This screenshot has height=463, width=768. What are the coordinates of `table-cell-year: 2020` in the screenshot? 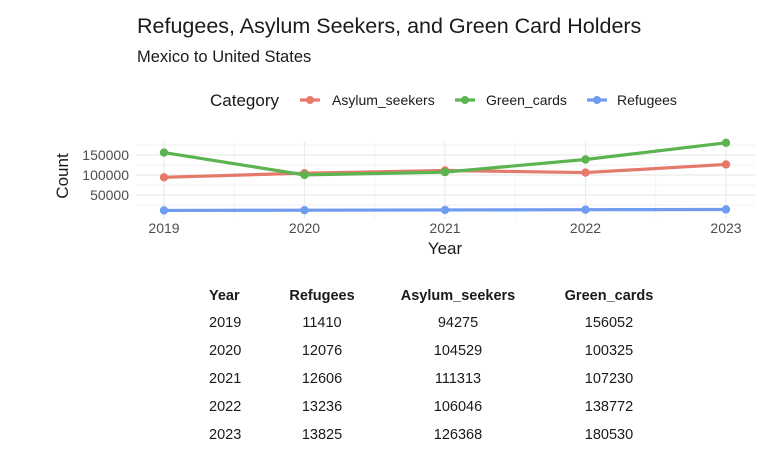 It's located at (225, 351).